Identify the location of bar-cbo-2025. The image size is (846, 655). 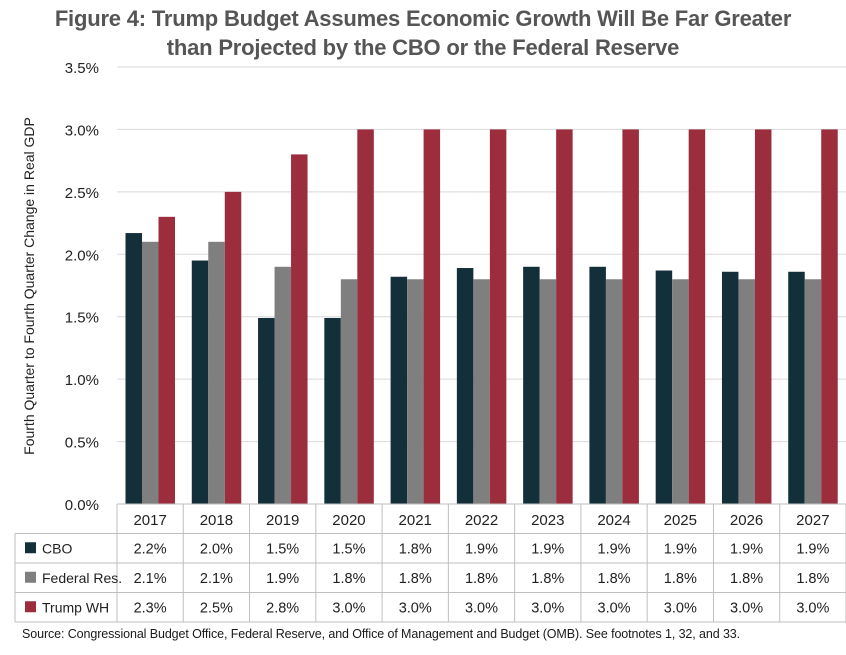
(664, 387).